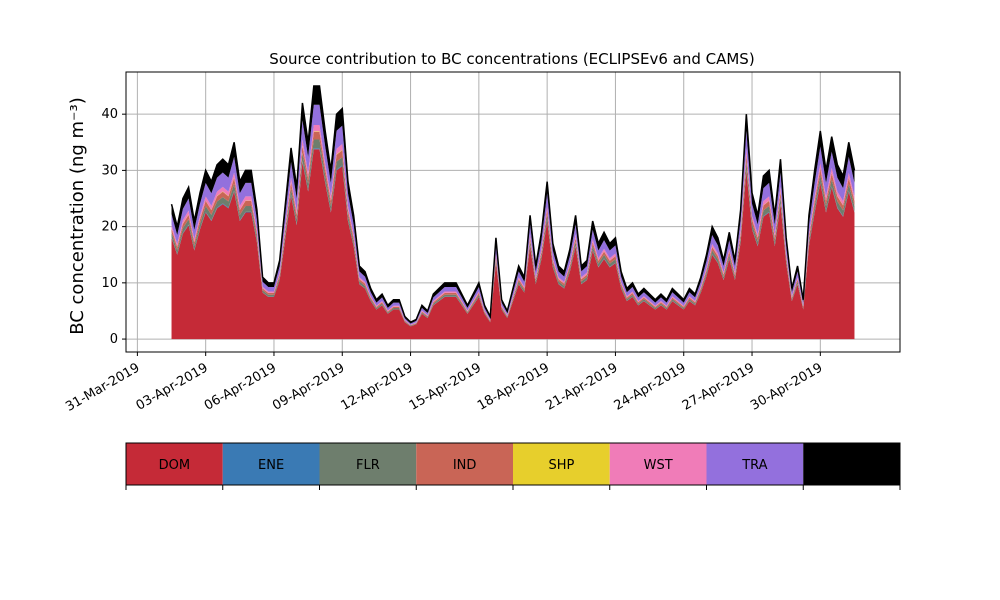  I want to click on legend-swatch-ene, so click(271, 464).